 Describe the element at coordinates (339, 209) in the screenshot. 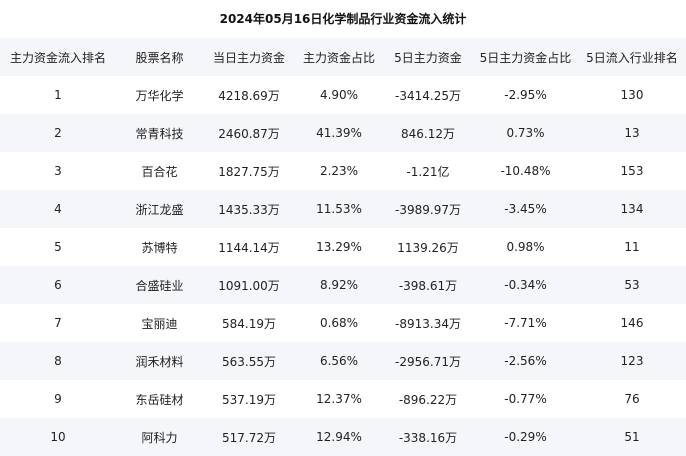

I see `cell-main-fund-ratio: 11.53%` at that location.